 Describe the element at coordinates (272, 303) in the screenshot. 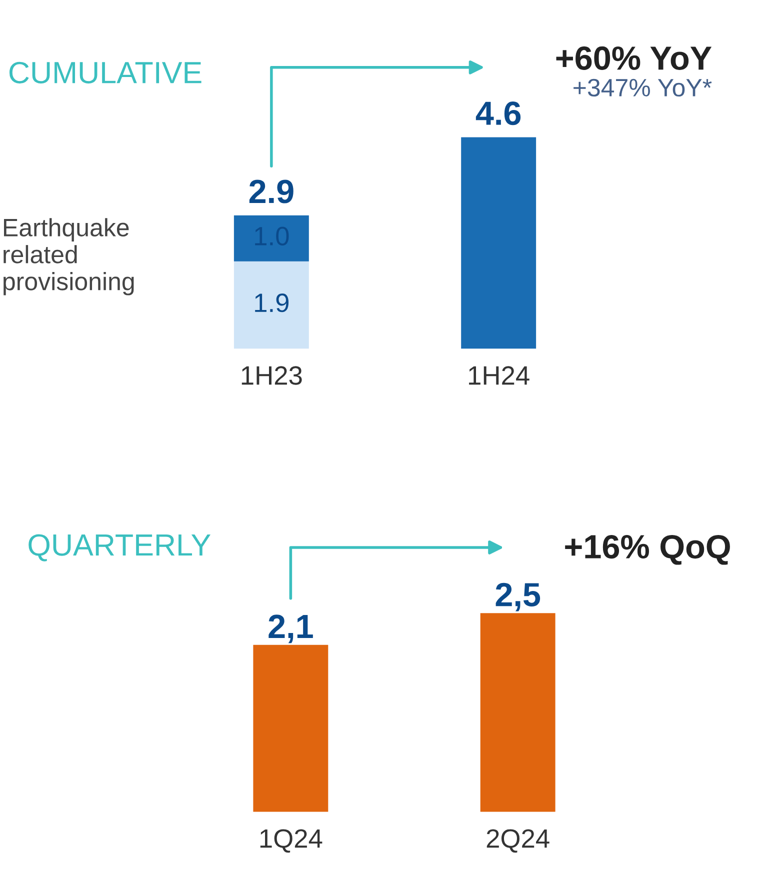

I see `data-label: 1.9` at that location.